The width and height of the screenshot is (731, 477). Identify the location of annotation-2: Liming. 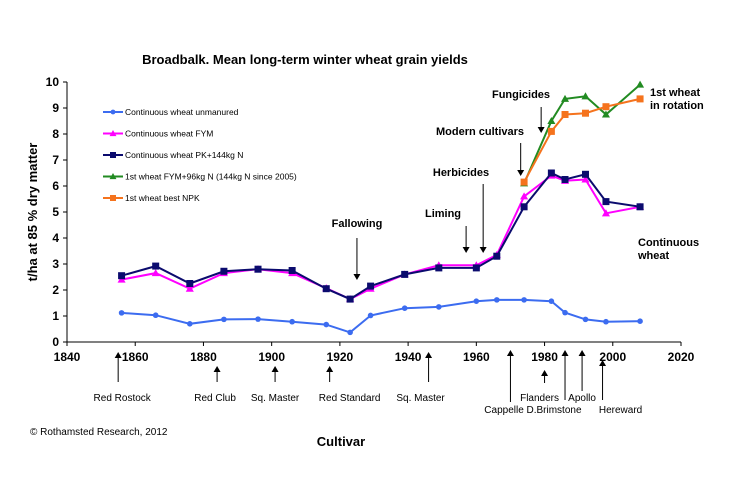
(443, 214).